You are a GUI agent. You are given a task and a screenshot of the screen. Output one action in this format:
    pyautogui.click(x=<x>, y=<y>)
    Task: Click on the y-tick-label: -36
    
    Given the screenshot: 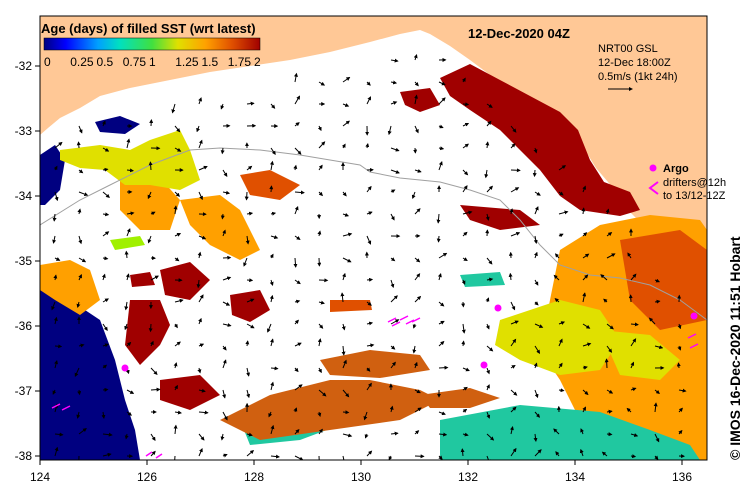 What is the action you would take?
    pyautogui.click(x=24, y=326)
    